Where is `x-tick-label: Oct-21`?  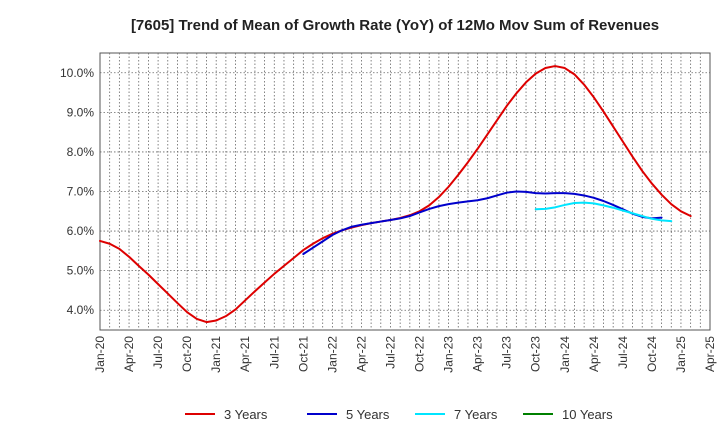
x-tick-label: Oct-21 is located at coordinates (303, 354).